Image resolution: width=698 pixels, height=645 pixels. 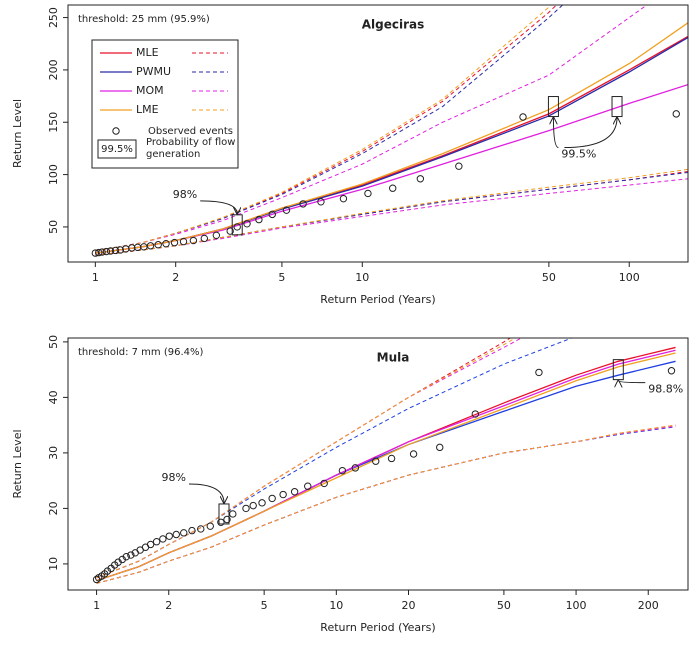 I want to click on y-tick-label: 200, so click(x=53, y=69).